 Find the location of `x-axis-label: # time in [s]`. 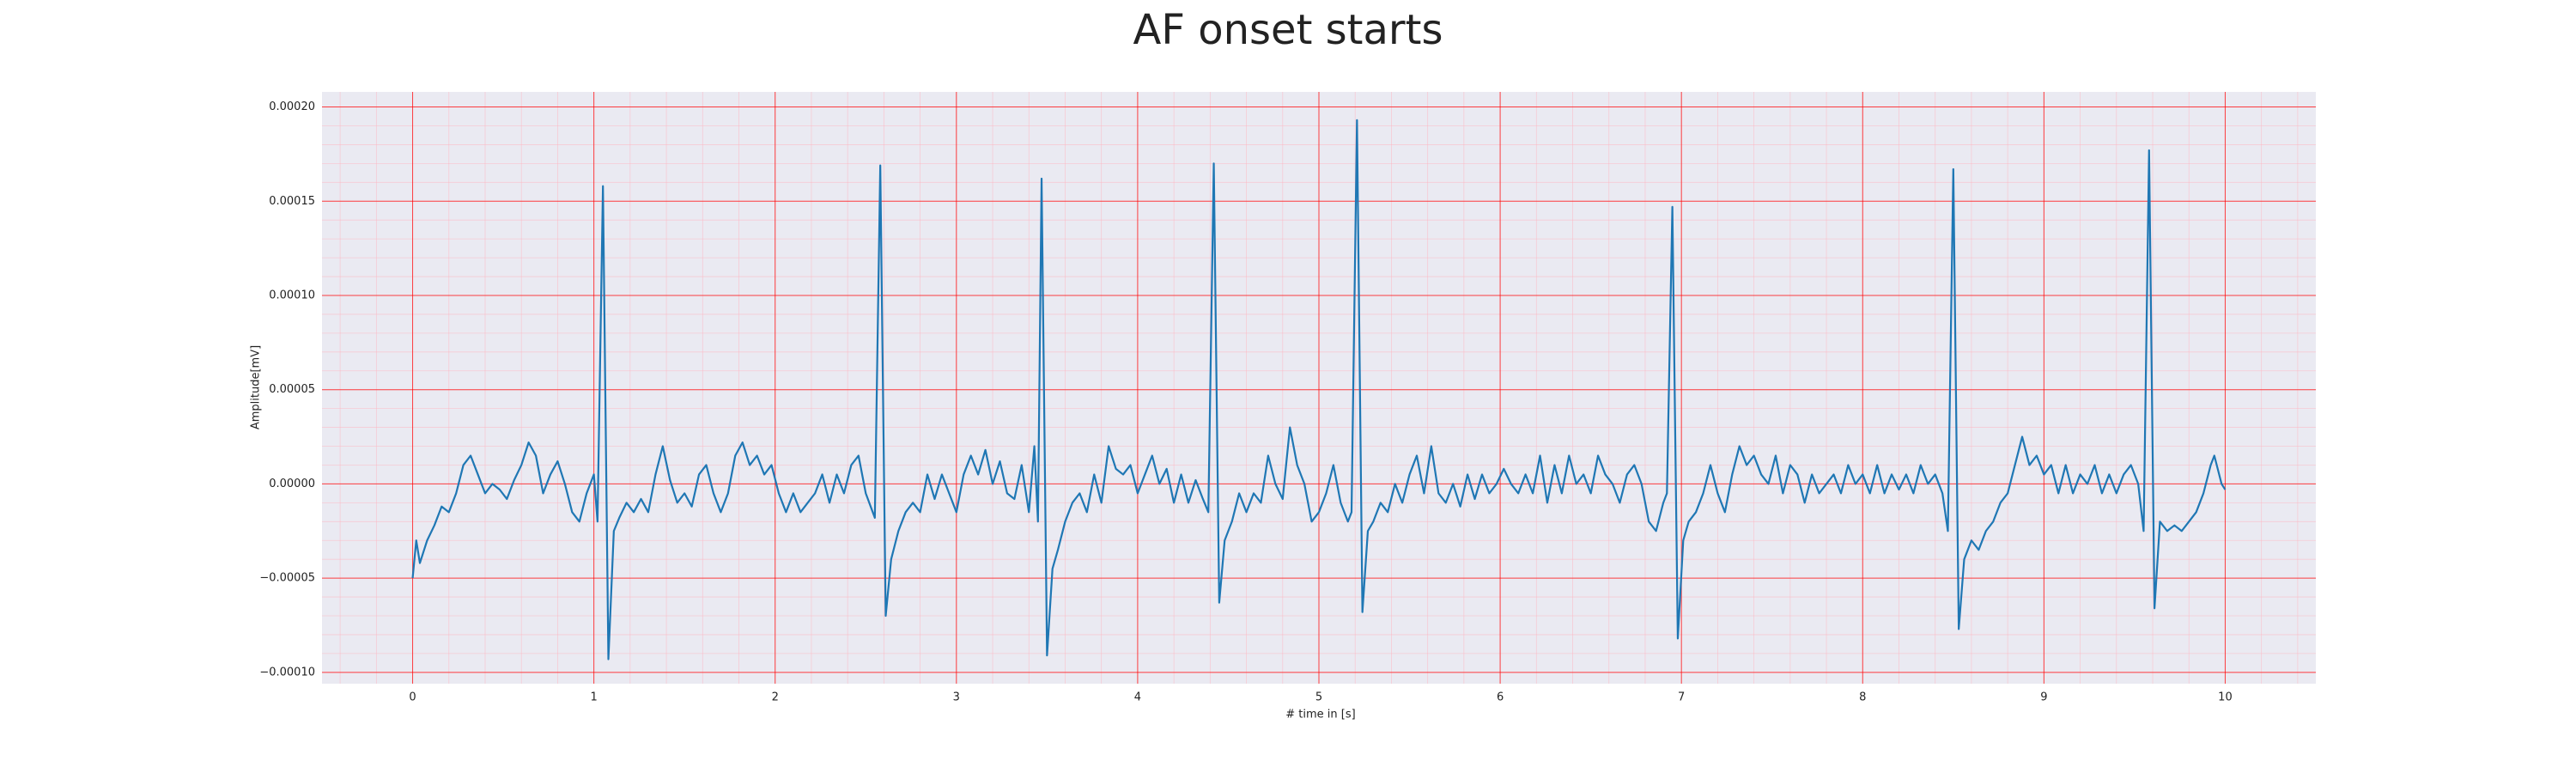

x-axis-label: # time in [s] is located at coordinates (1320, 715).